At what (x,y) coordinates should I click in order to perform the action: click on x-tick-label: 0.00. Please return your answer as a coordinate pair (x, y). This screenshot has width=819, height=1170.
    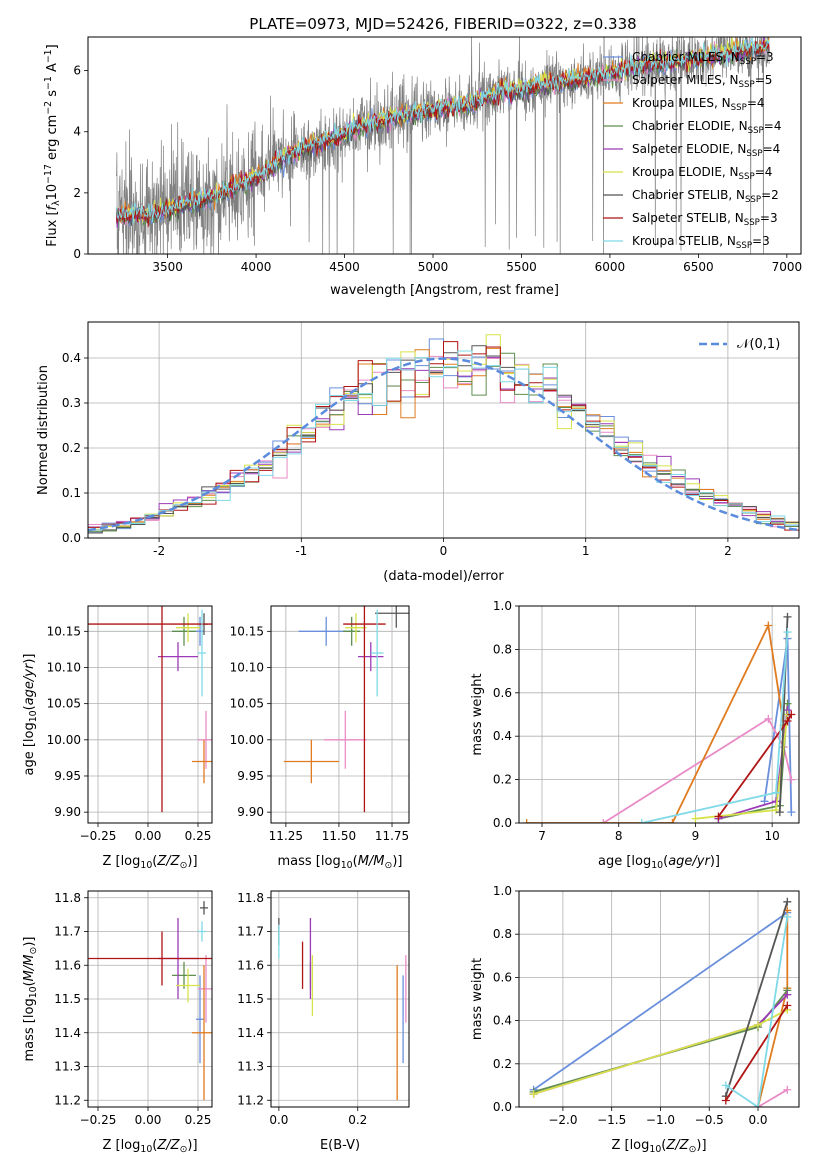
    Looking at the image, I should click on (148, 836).